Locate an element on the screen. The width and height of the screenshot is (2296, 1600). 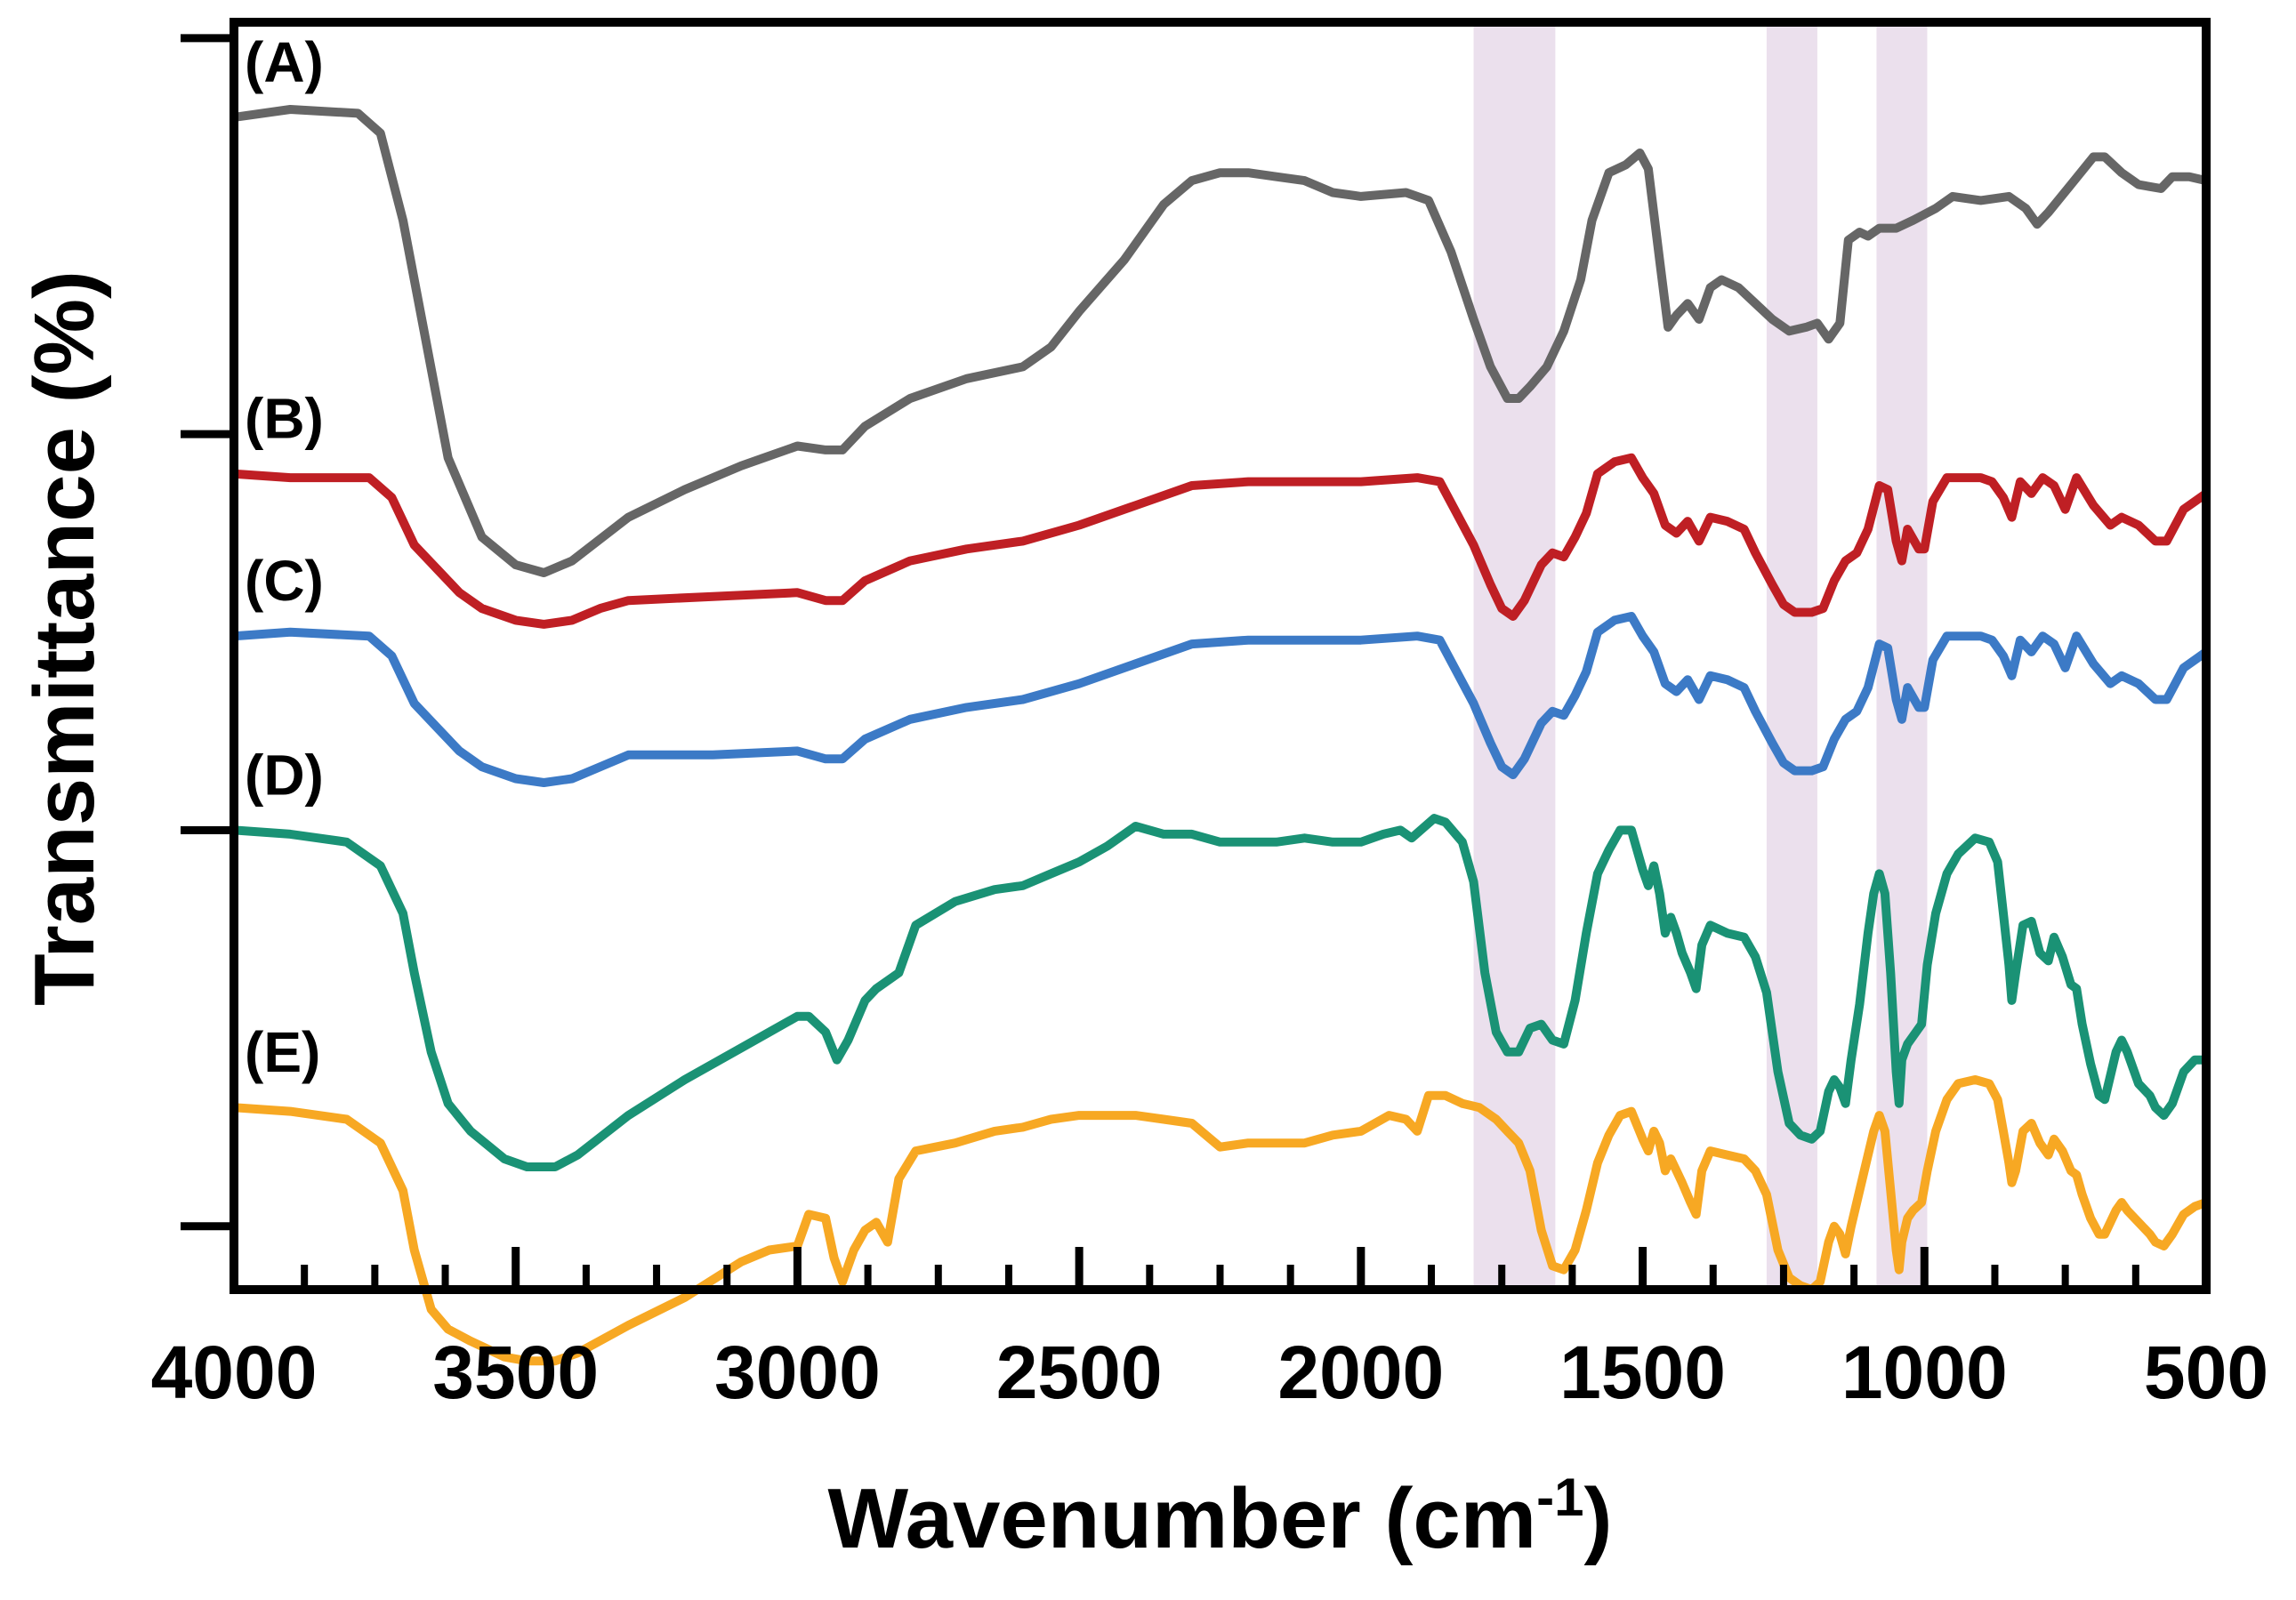
x-tick-label: 3000 is located at coordinates (798, 1372).